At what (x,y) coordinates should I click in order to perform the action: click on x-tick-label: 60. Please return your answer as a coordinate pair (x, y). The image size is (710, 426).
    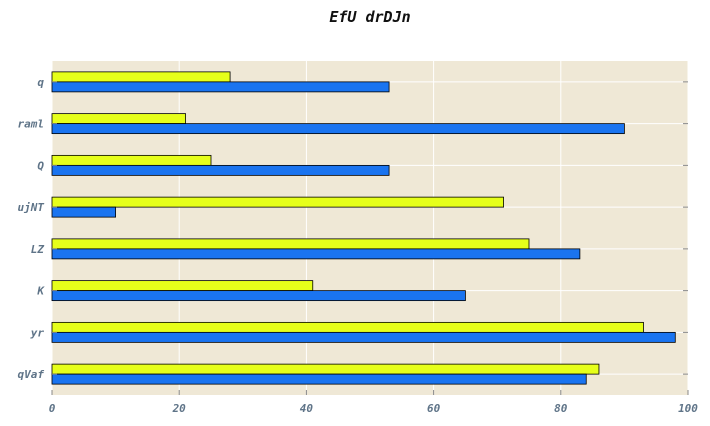
    Looking at the image, I should click on (434, 408).